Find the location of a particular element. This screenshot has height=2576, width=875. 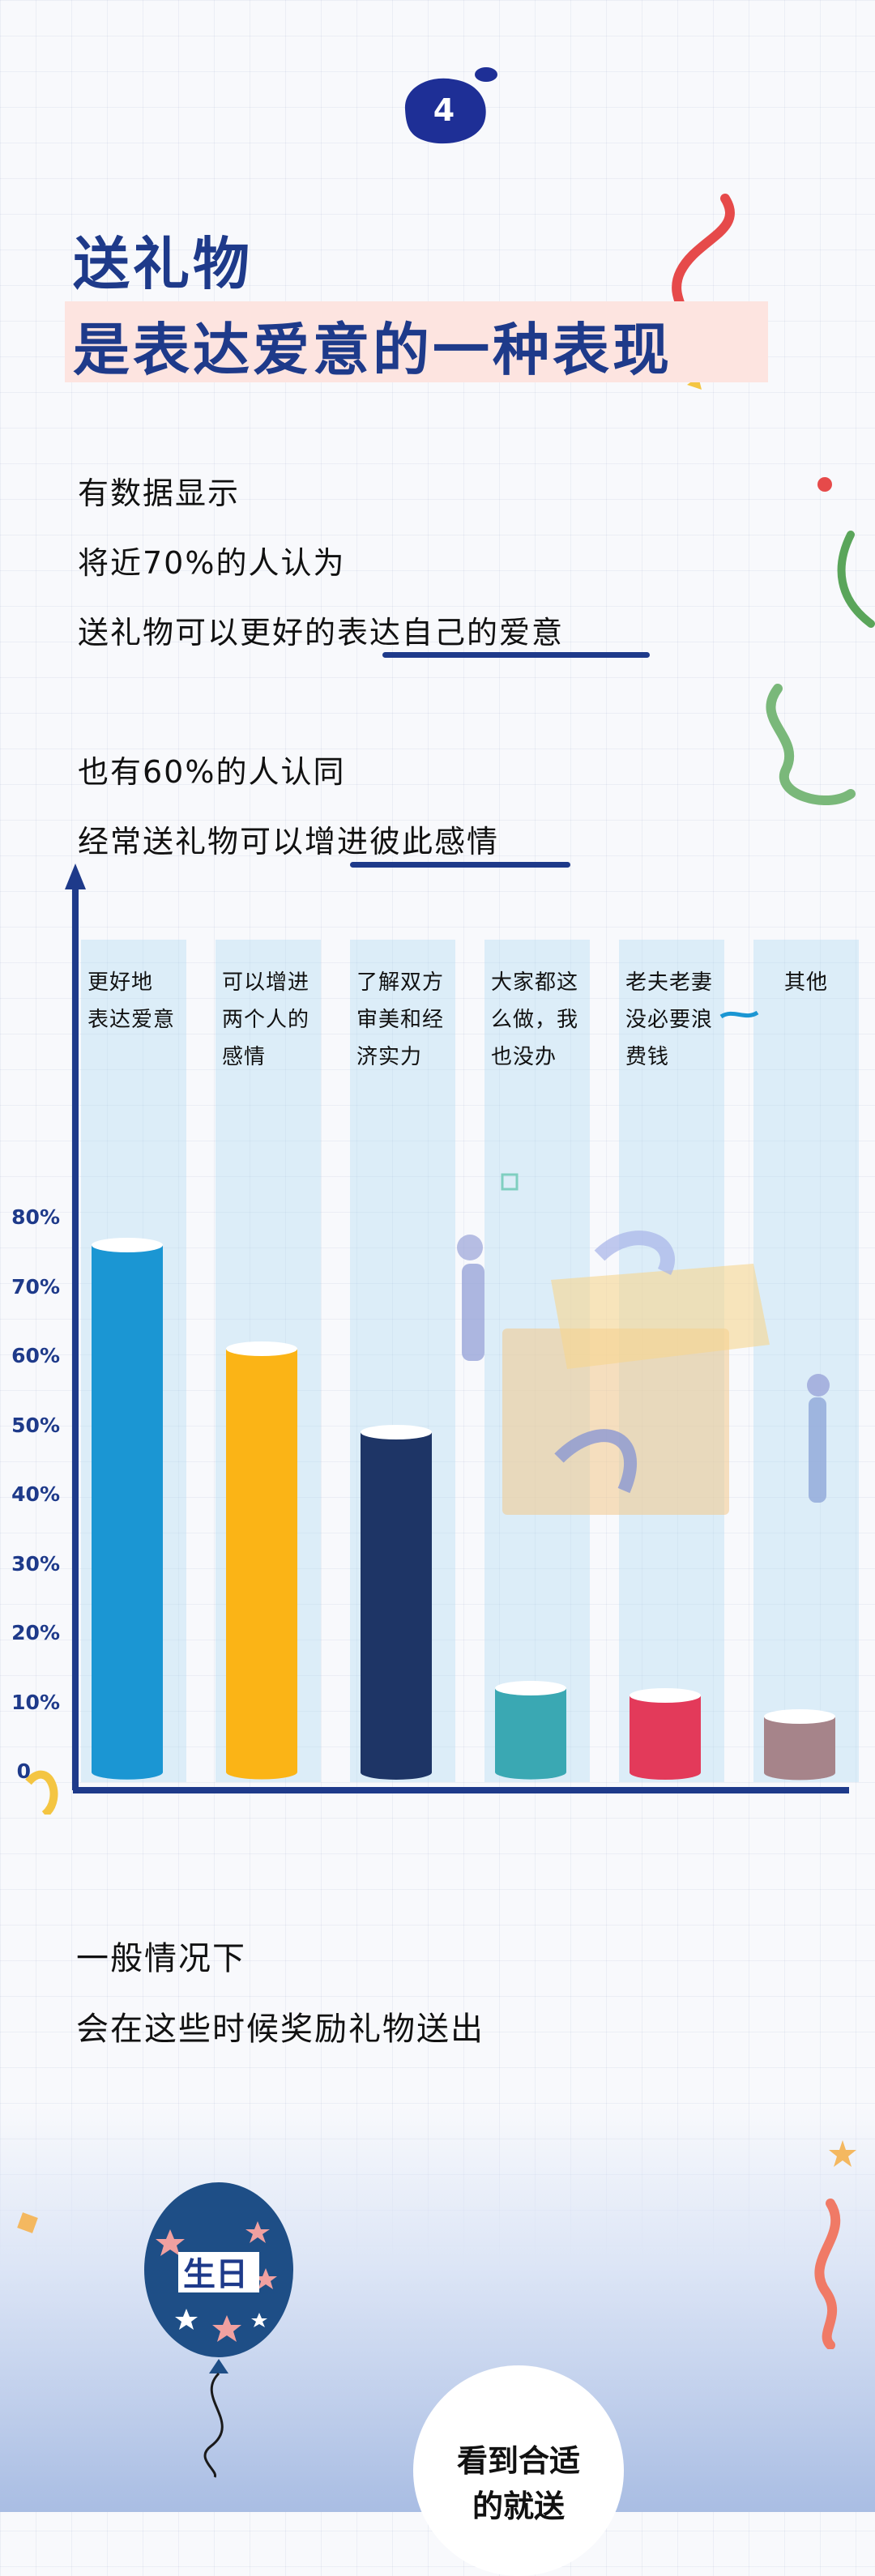

intro-line-3-plain: 送礼物可以更好的 is located at coordinates (208, 632).